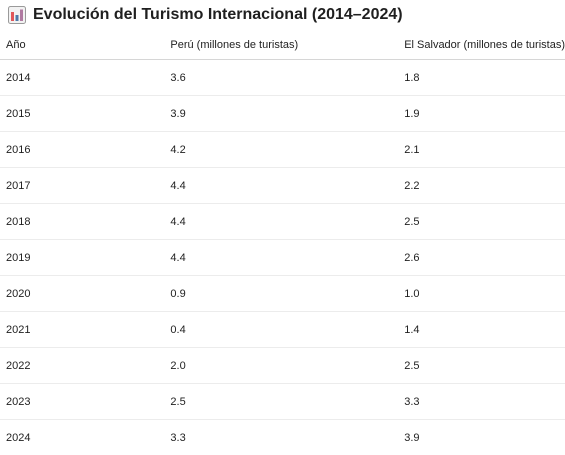 This screenshot has height=455, width=565. Describe the element at coordinates (281, 45) in the screenshot. I see `column-header-peru: Perú (millones de turistas)` at that location.